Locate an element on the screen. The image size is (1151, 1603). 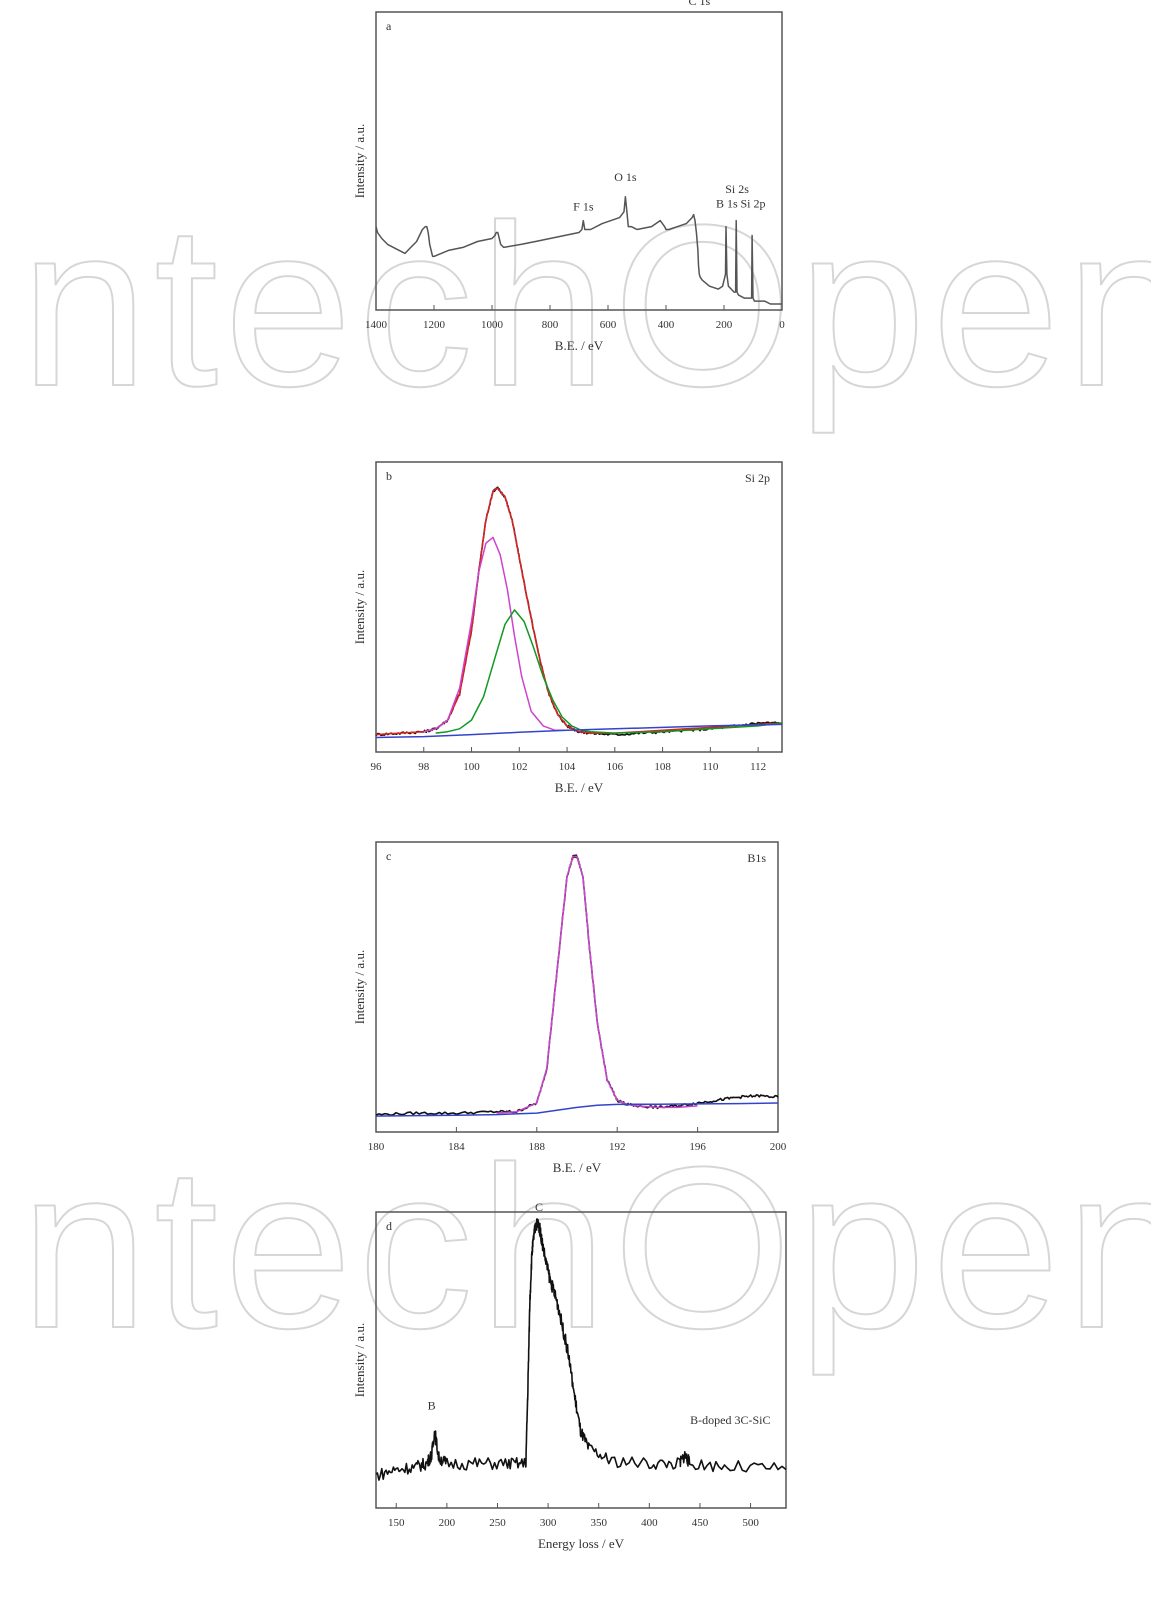
panel-label: d is located at coordinates (389, 1226).